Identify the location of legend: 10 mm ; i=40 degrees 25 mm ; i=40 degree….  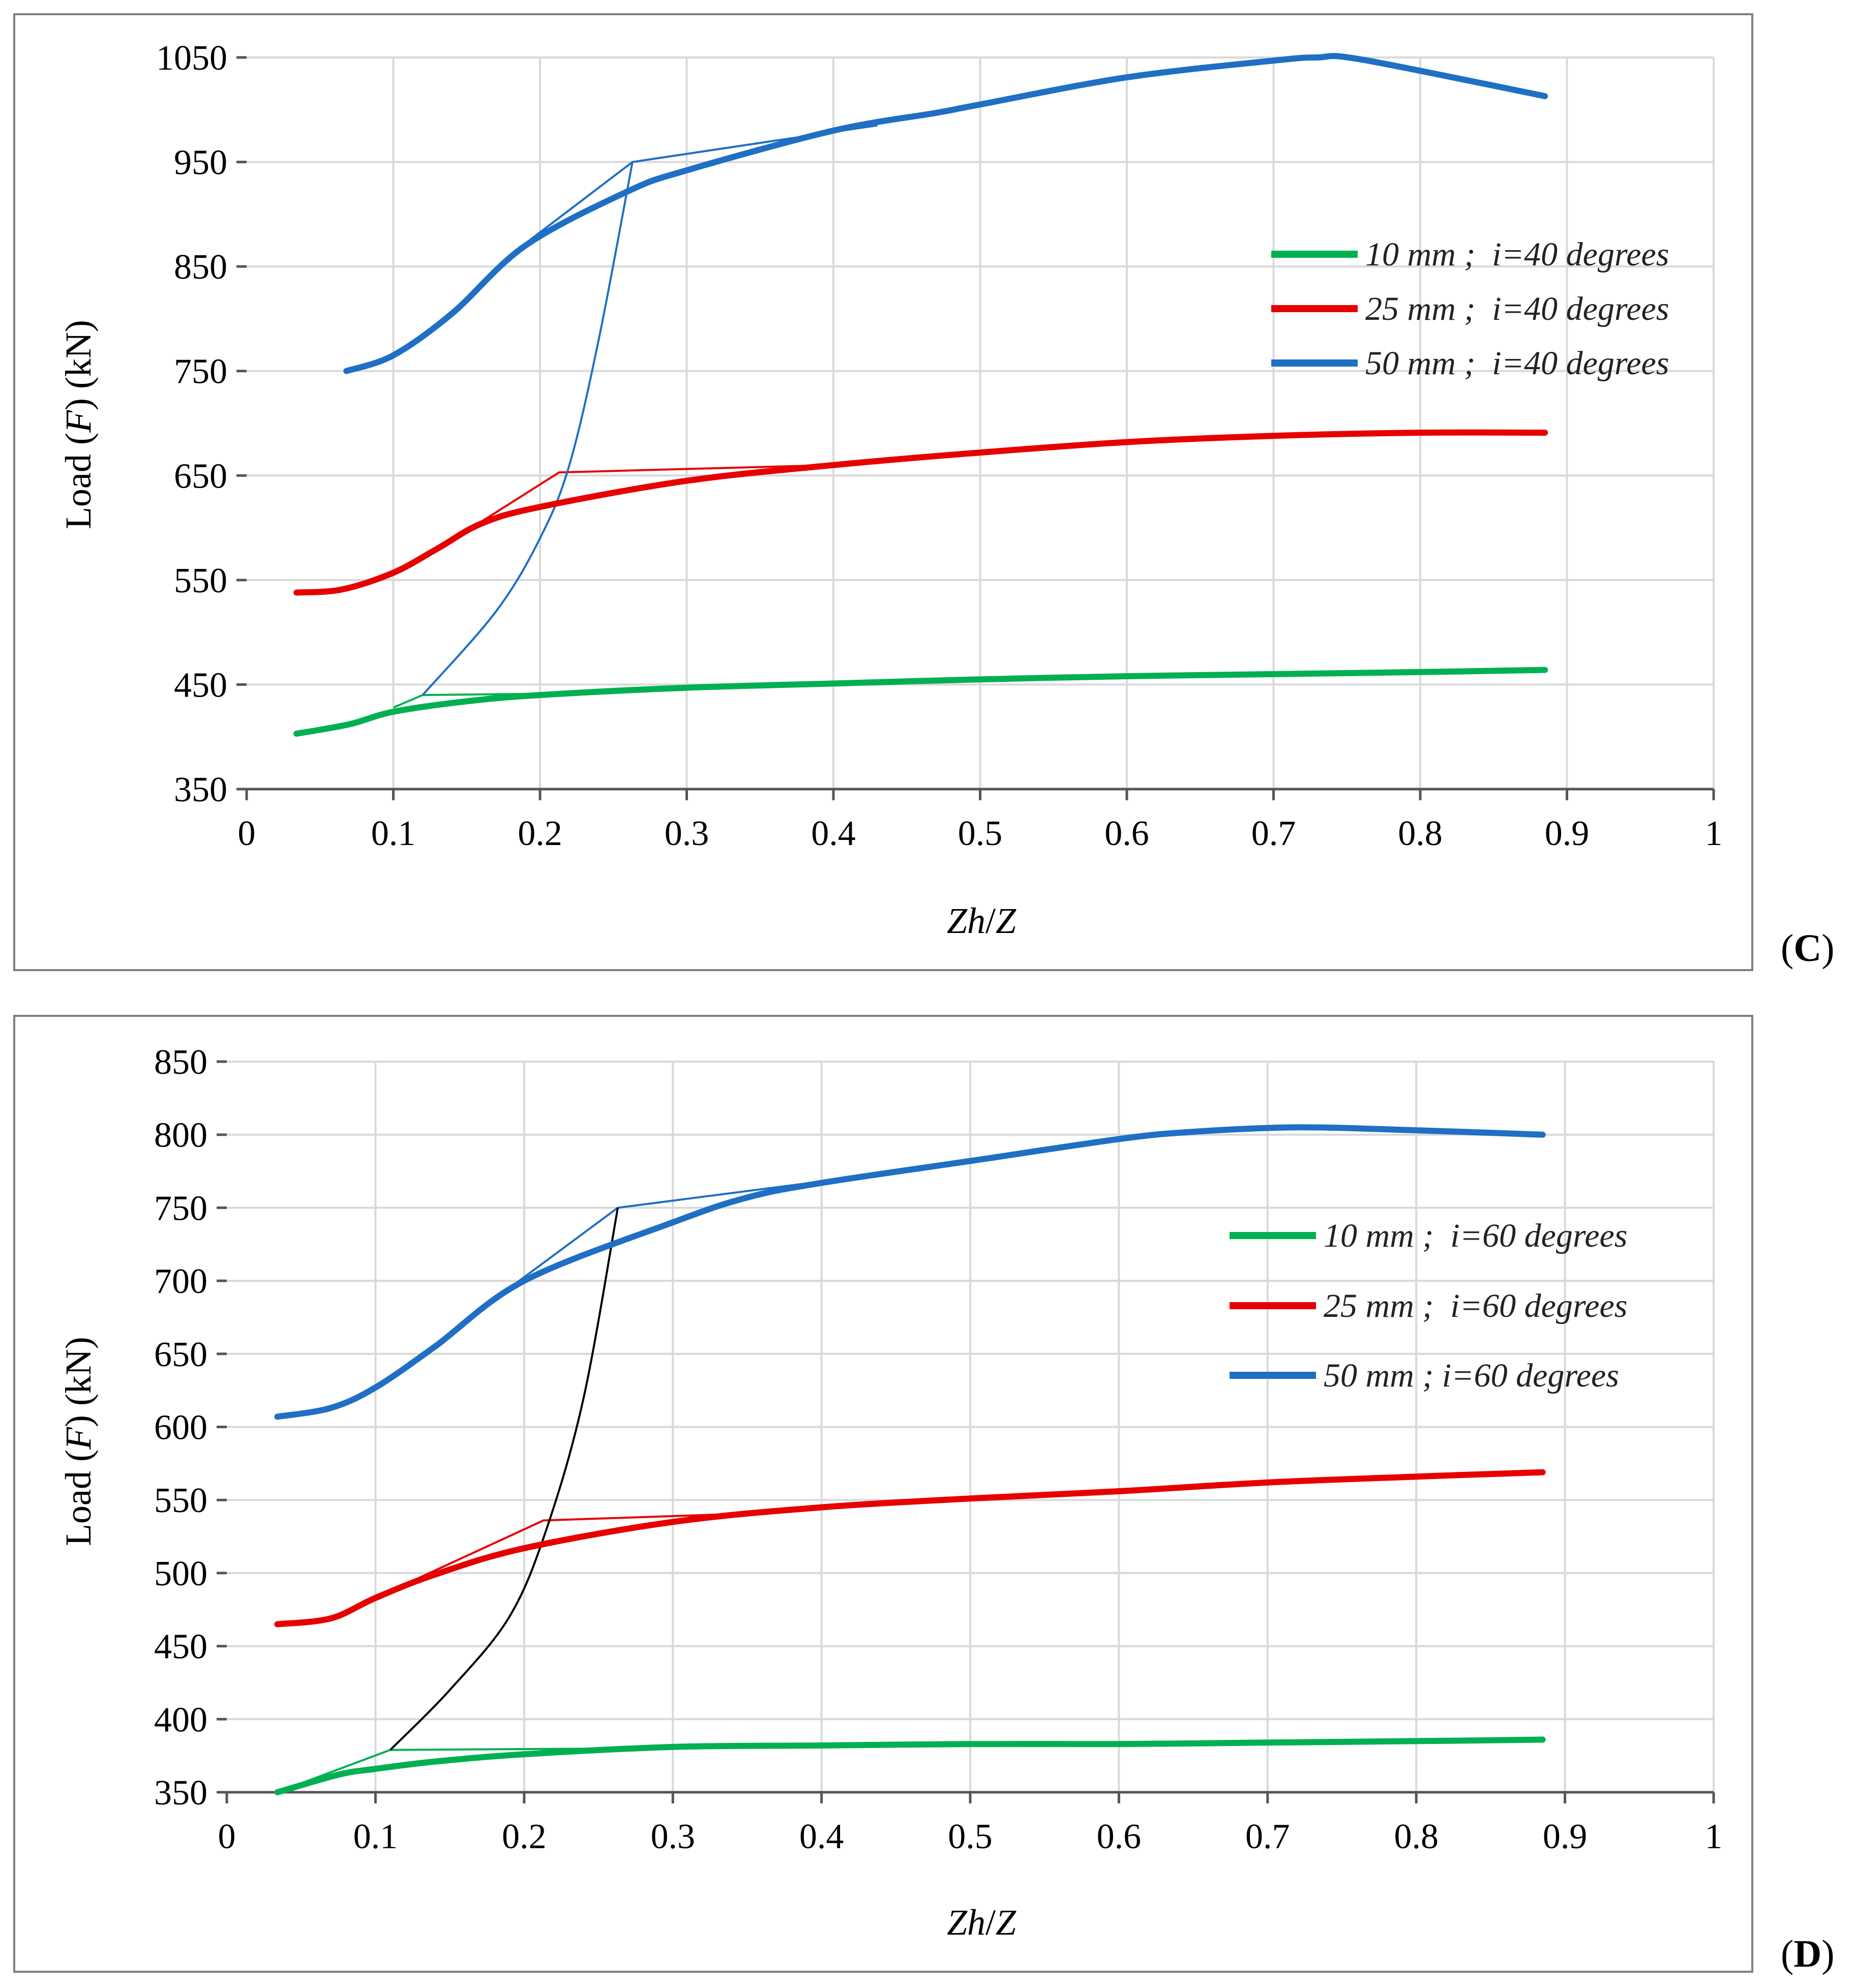
(1470, 309).